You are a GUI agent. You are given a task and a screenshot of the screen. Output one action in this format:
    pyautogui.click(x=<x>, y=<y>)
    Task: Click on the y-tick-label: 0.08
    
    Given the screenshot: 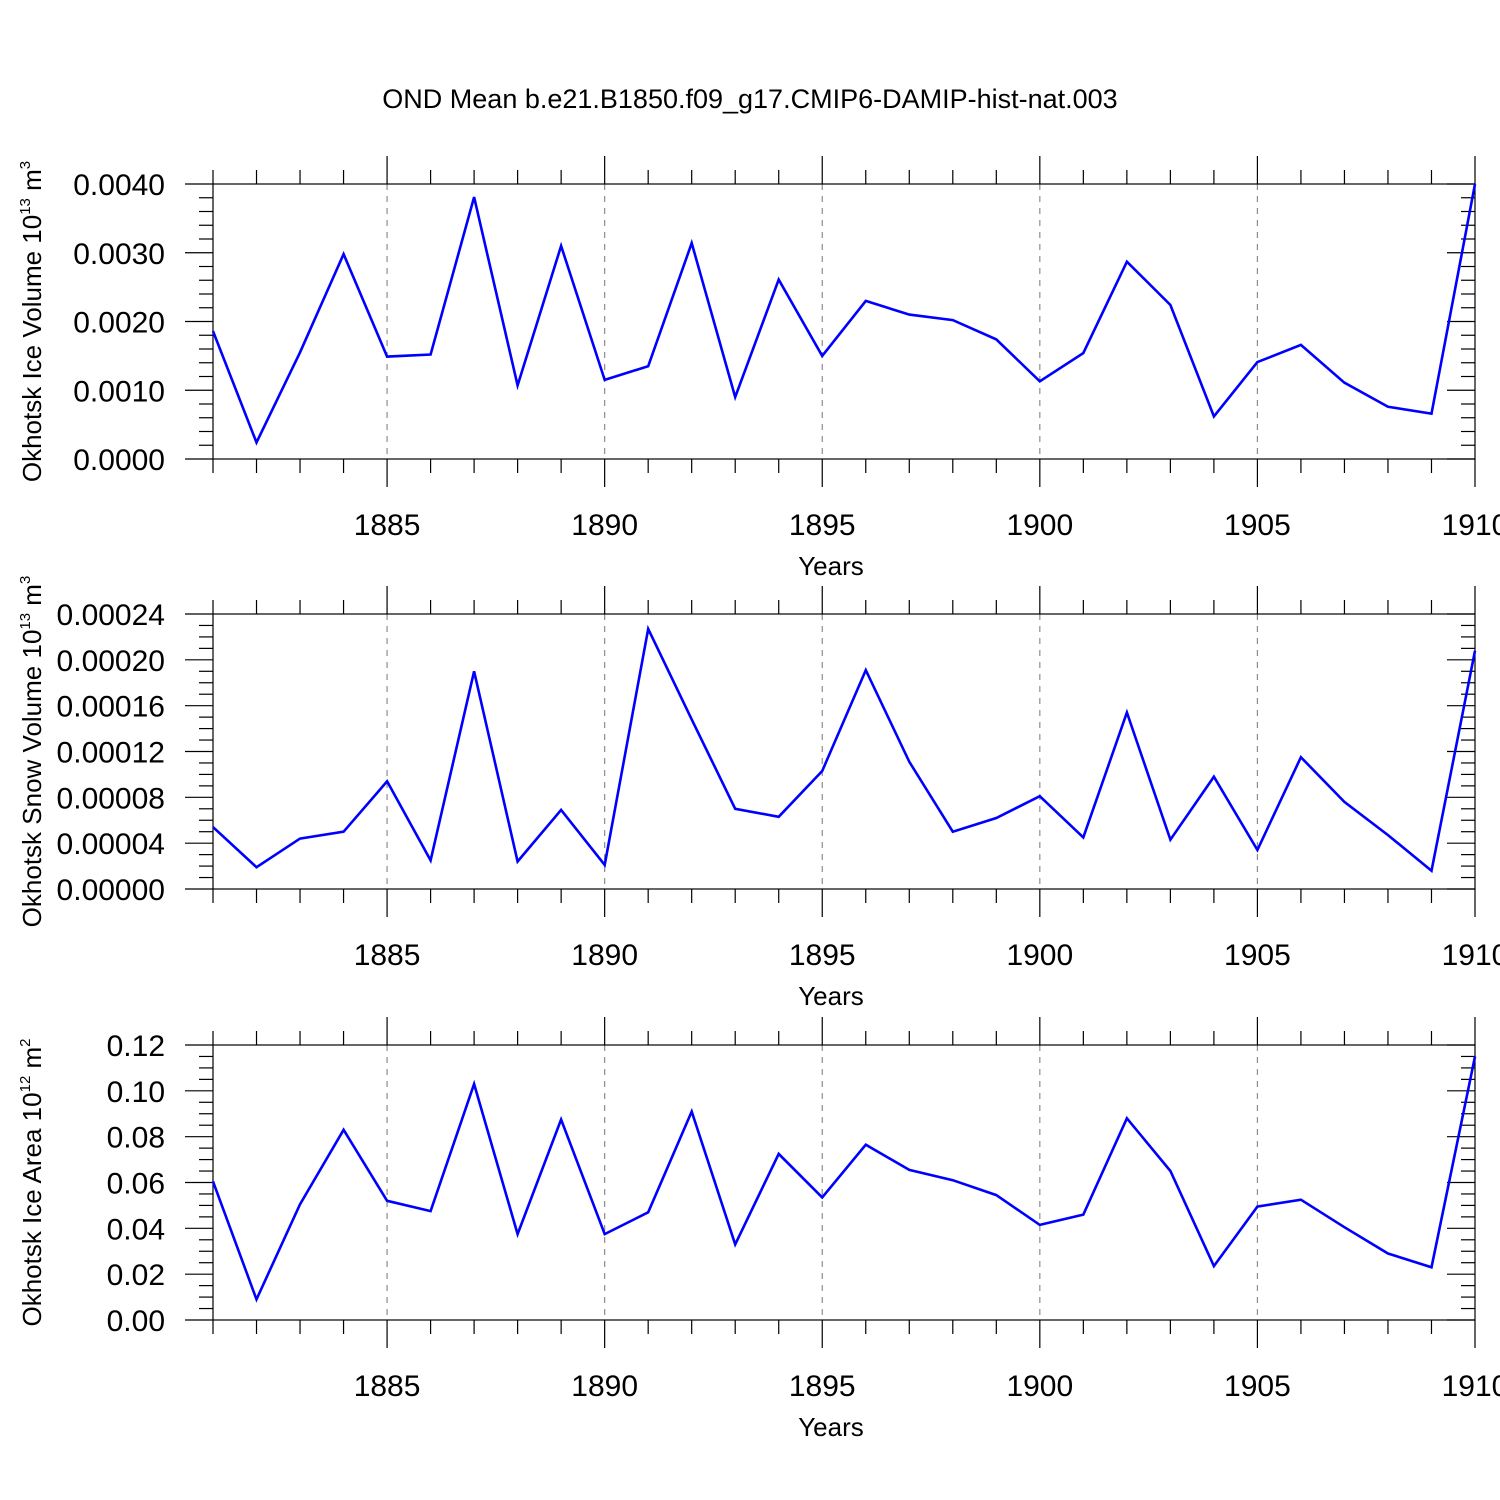 What is the action you would take?
    pyautogui.click(x=136, y=1138)
    